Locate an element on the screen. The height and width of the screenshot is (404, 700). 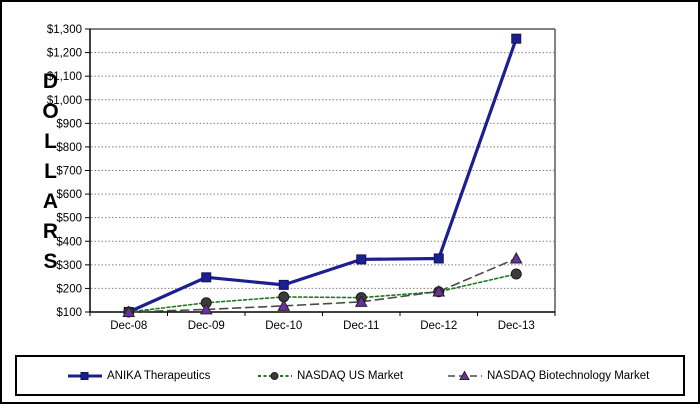
nasdaq-us-line-swatch-icon is located at coordinates (275, 375).